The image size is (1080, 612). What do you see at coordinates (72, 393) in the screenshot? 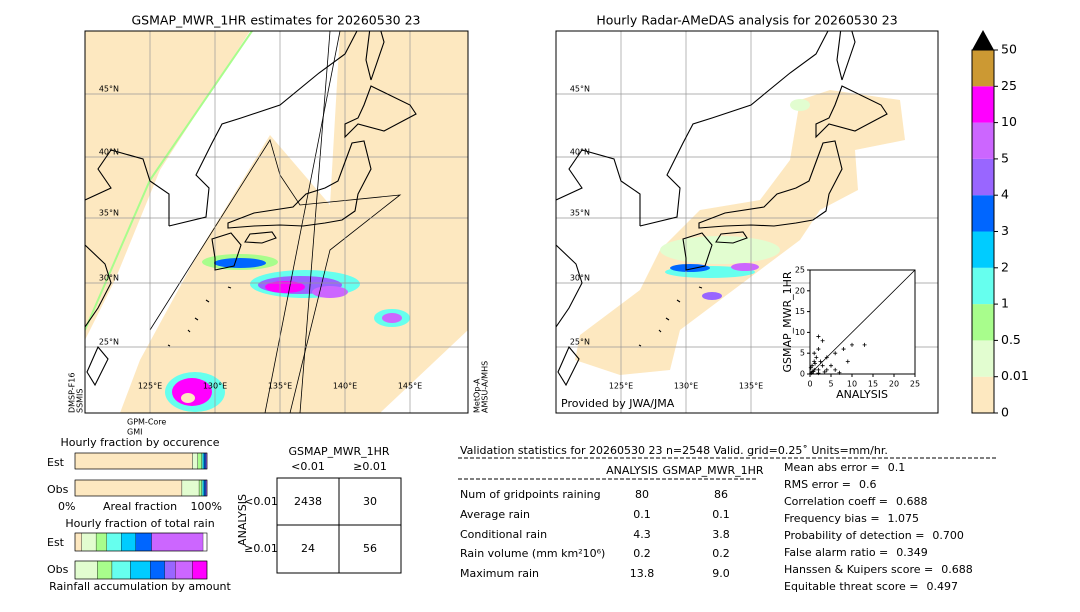
I see `sensor-label: DMSP-F16` at bounding box center [72, 393].